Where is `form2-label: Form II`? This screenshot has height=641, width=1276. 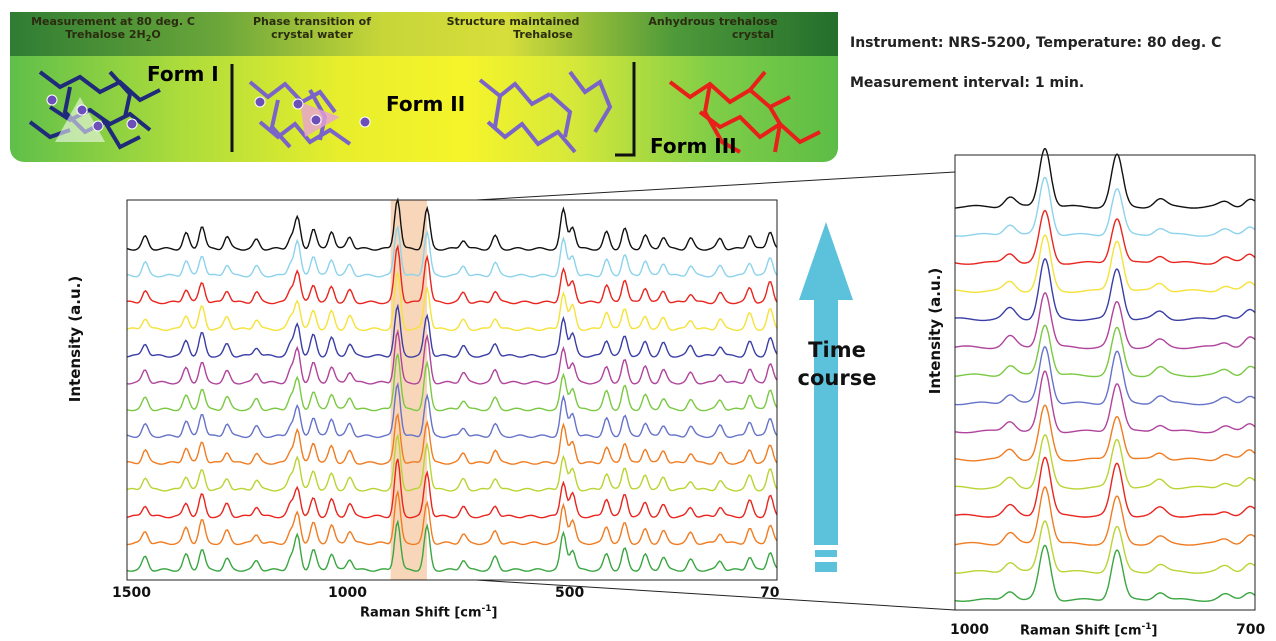 form2-label: Form II is located at coordinates (426, 104).